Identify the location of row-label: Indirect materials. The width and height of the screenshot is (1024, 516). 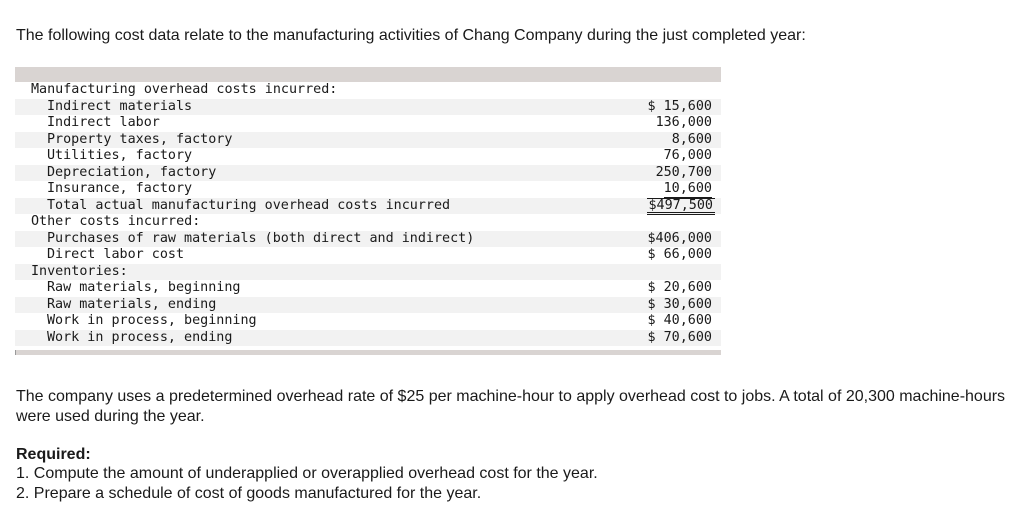
(120, 106).